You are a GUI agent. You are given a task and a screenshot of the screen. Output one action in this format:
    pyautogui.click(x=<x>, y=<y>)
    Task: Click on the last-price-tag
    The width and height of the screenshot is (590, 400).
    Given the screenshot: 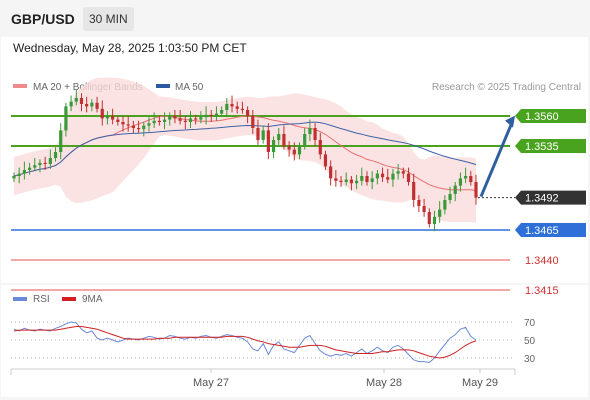 What is the action you would take?
    pyautogui.click(x=550, y=197)
    